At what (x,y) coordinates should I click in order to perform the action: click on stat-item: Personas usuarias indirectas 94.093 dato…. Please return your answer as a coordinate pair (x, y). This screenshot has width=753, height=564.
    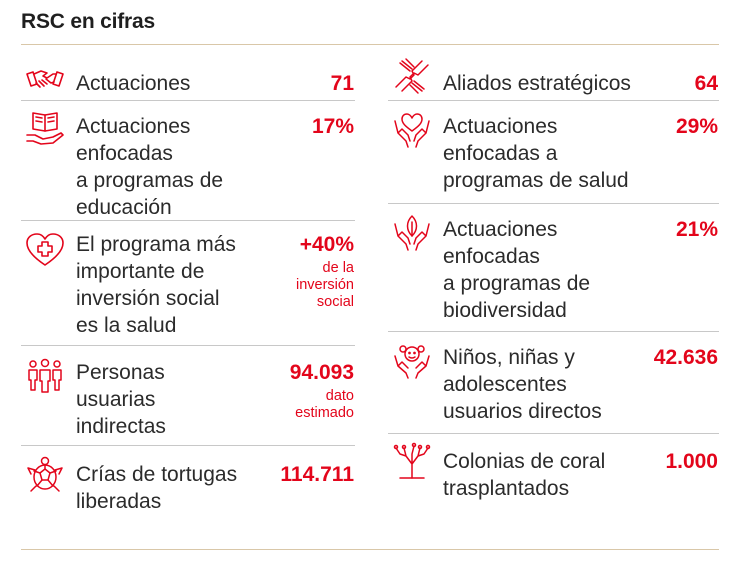
    Looking at the image, I should click on (188, 396).